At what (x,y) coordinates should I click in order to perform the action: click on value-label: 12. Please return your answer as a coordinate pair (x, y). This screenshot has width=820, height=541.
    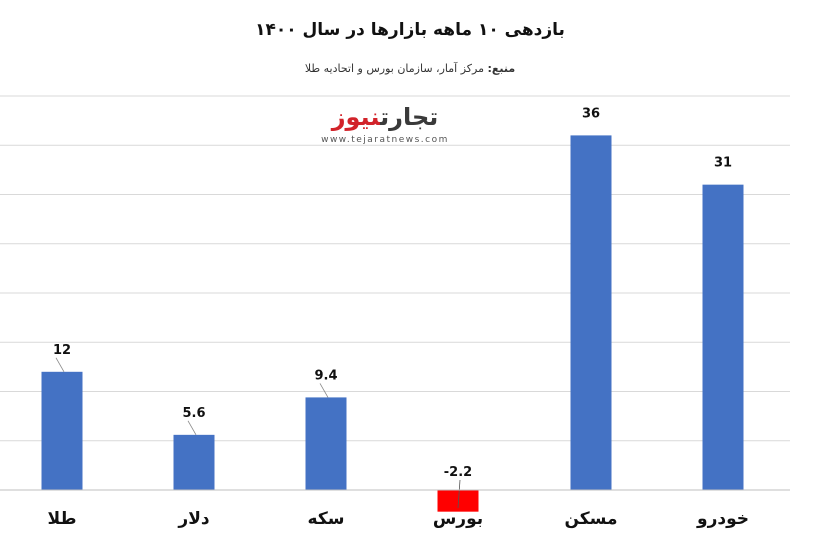
    Looking at the image, I should click on (62, 350).